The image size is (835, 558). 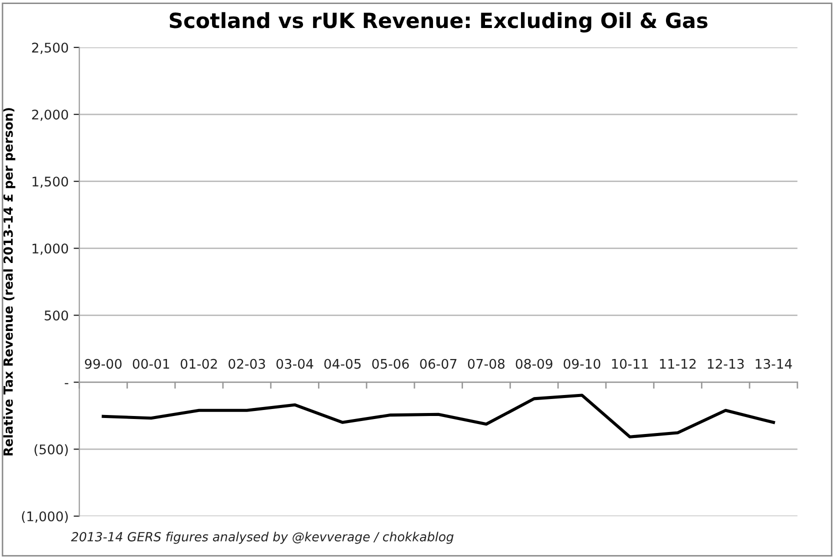 What do you see at coordinates (439, 416) in the screenshot?
I see `line-series` at bounding box center [439, 416].